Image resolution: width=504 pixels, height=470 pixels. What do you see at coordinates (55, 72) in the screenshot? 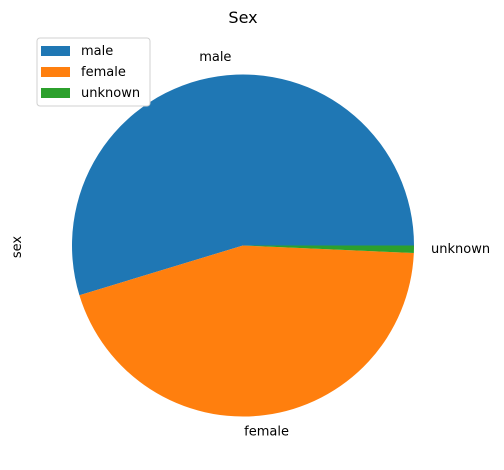
I see `legend-swatch-female` at bounding box center [55, 72].